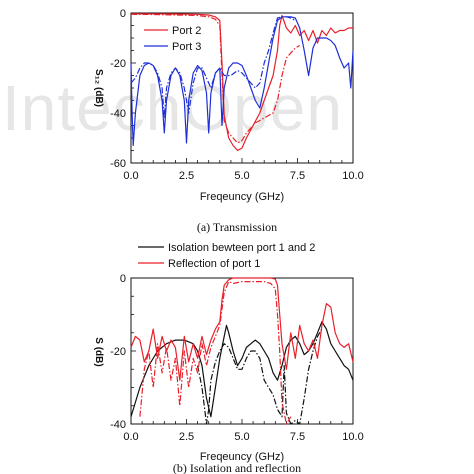 The image size is (474, 474). I want to click on legend-label-isolation: Isolation bewteen port 1 and 2, so click(241, 248).